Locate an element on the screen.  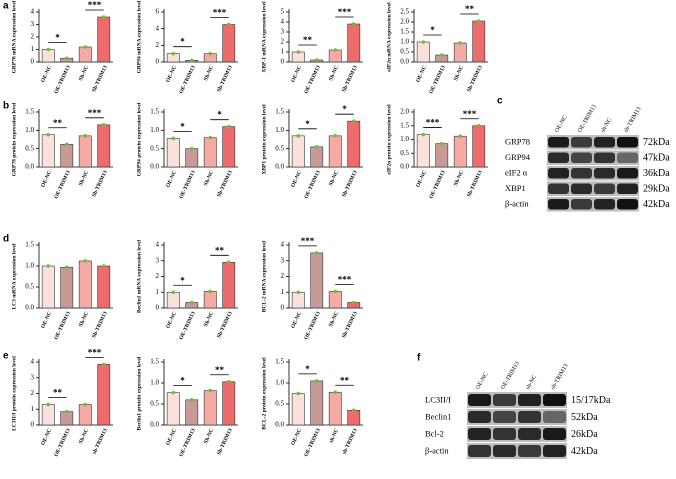
y-axis-label: Beclin1 mRNA expression level is located at coordinates (139, 276).